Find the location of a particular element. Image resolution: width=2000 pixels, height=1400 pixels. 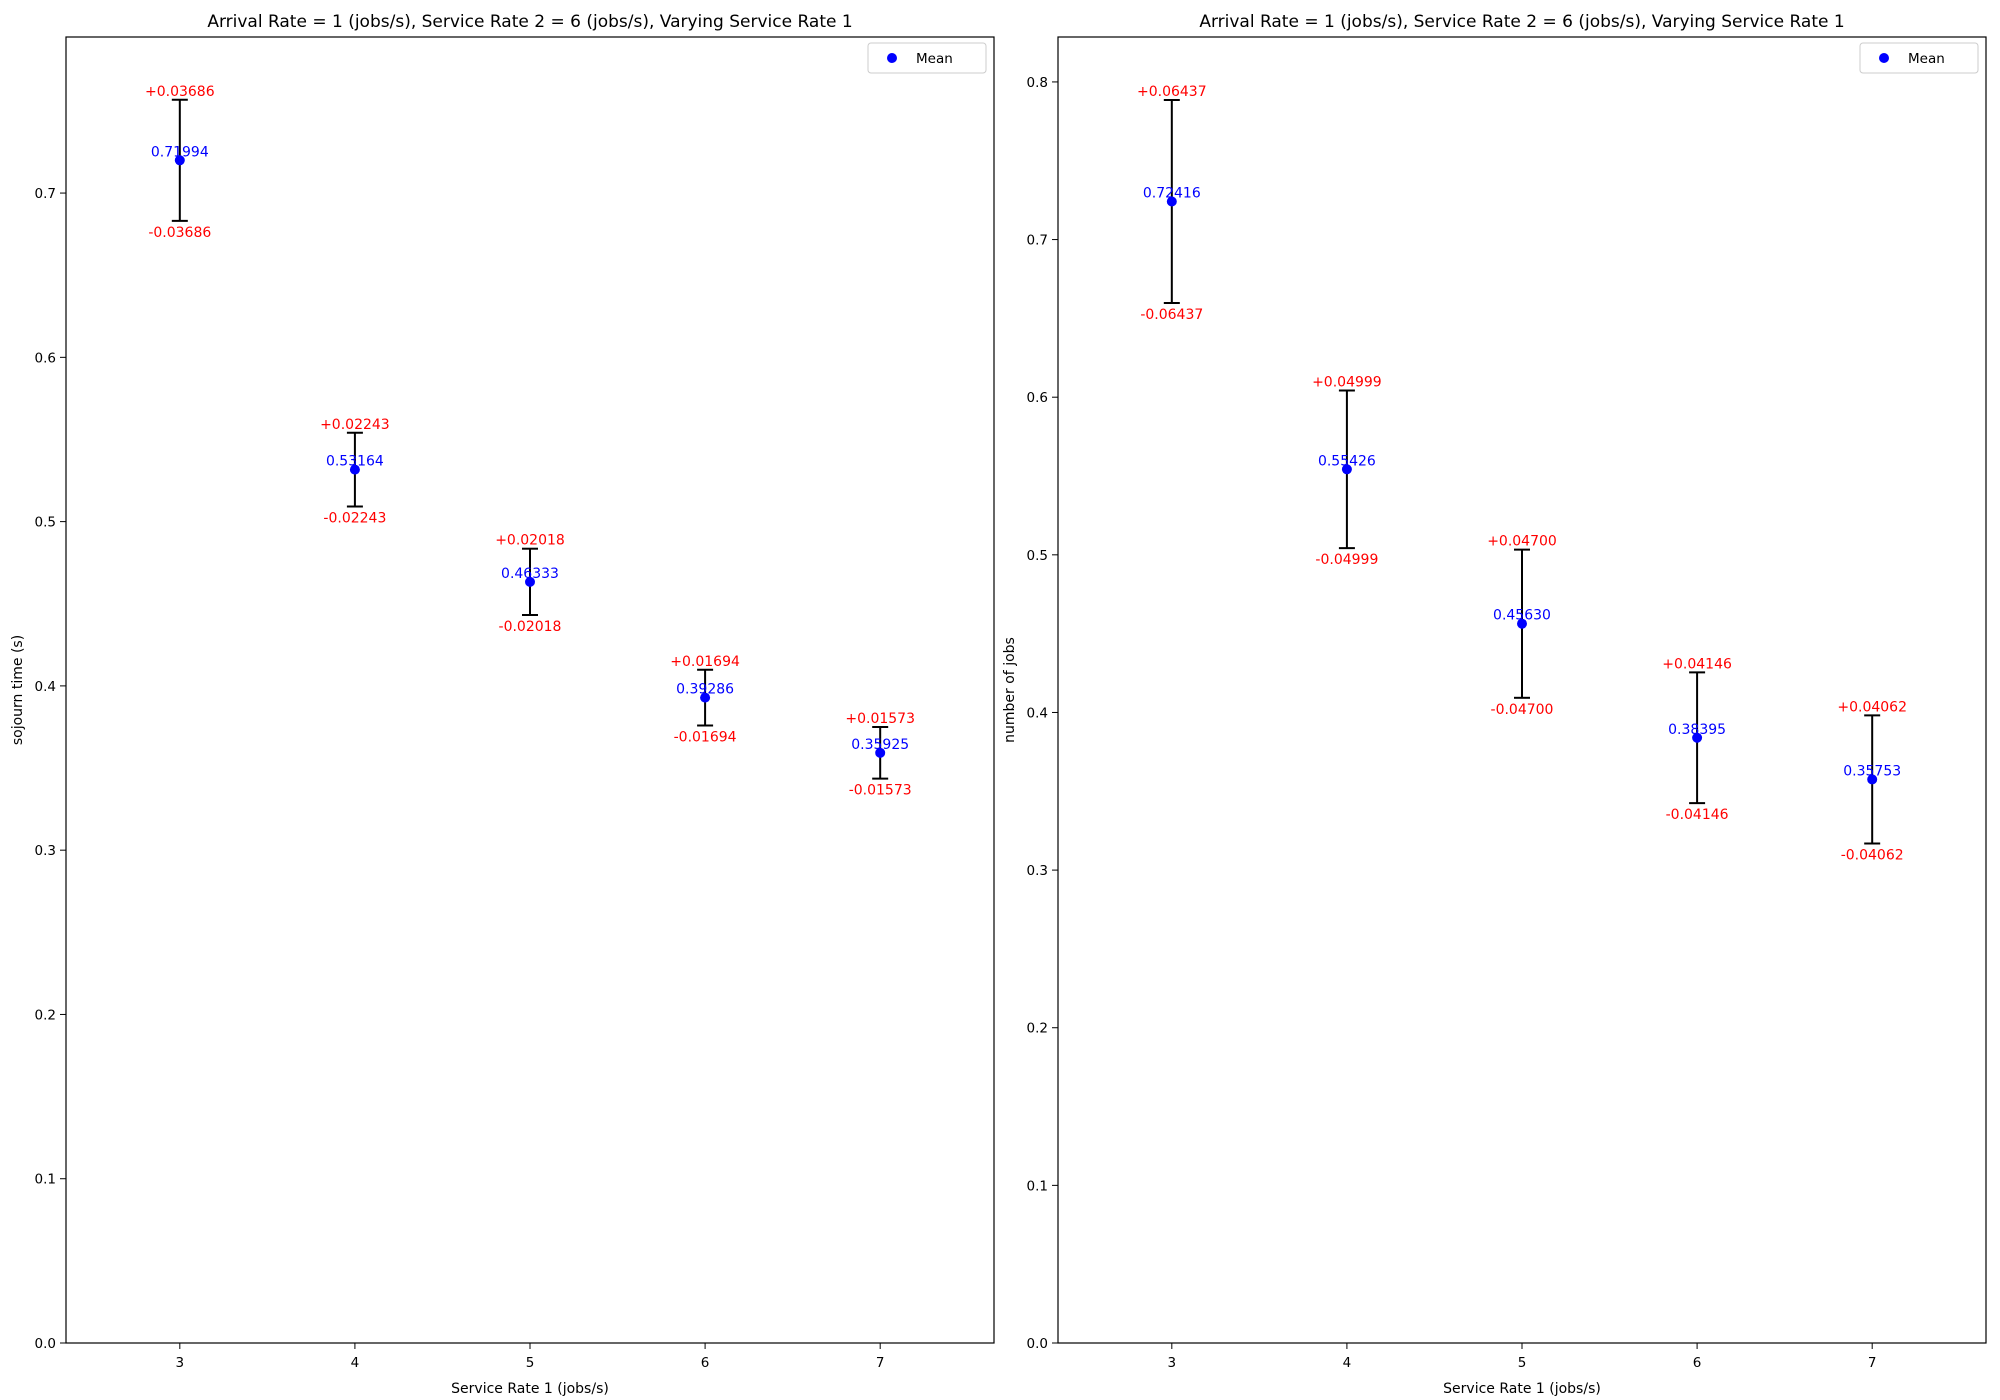

mean-value-label: 0.46333 is located at coordinates (530, 574).